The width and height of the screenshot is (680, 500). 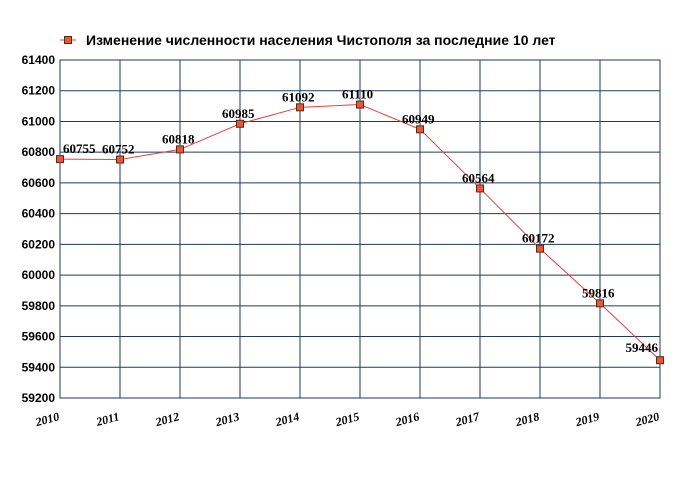 What do you see at coordinates (68, 40) in the screenshot?
I see `legend-marker-swatch` at bounding box center [68, 40].